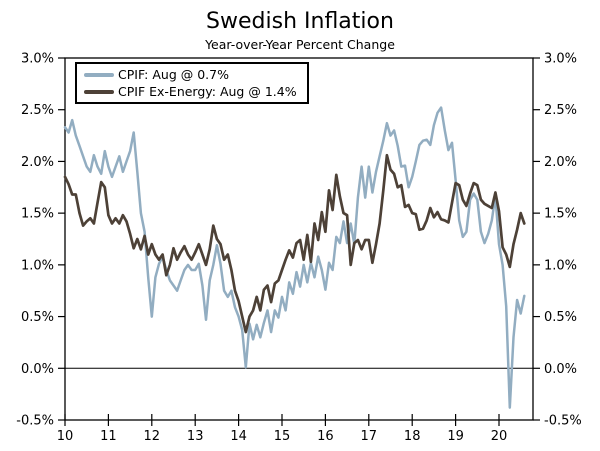  Describe the element at coordinates (560, 110) in the screenshot. I see `y-axis-tick-label-right: 2.5%` at that location.